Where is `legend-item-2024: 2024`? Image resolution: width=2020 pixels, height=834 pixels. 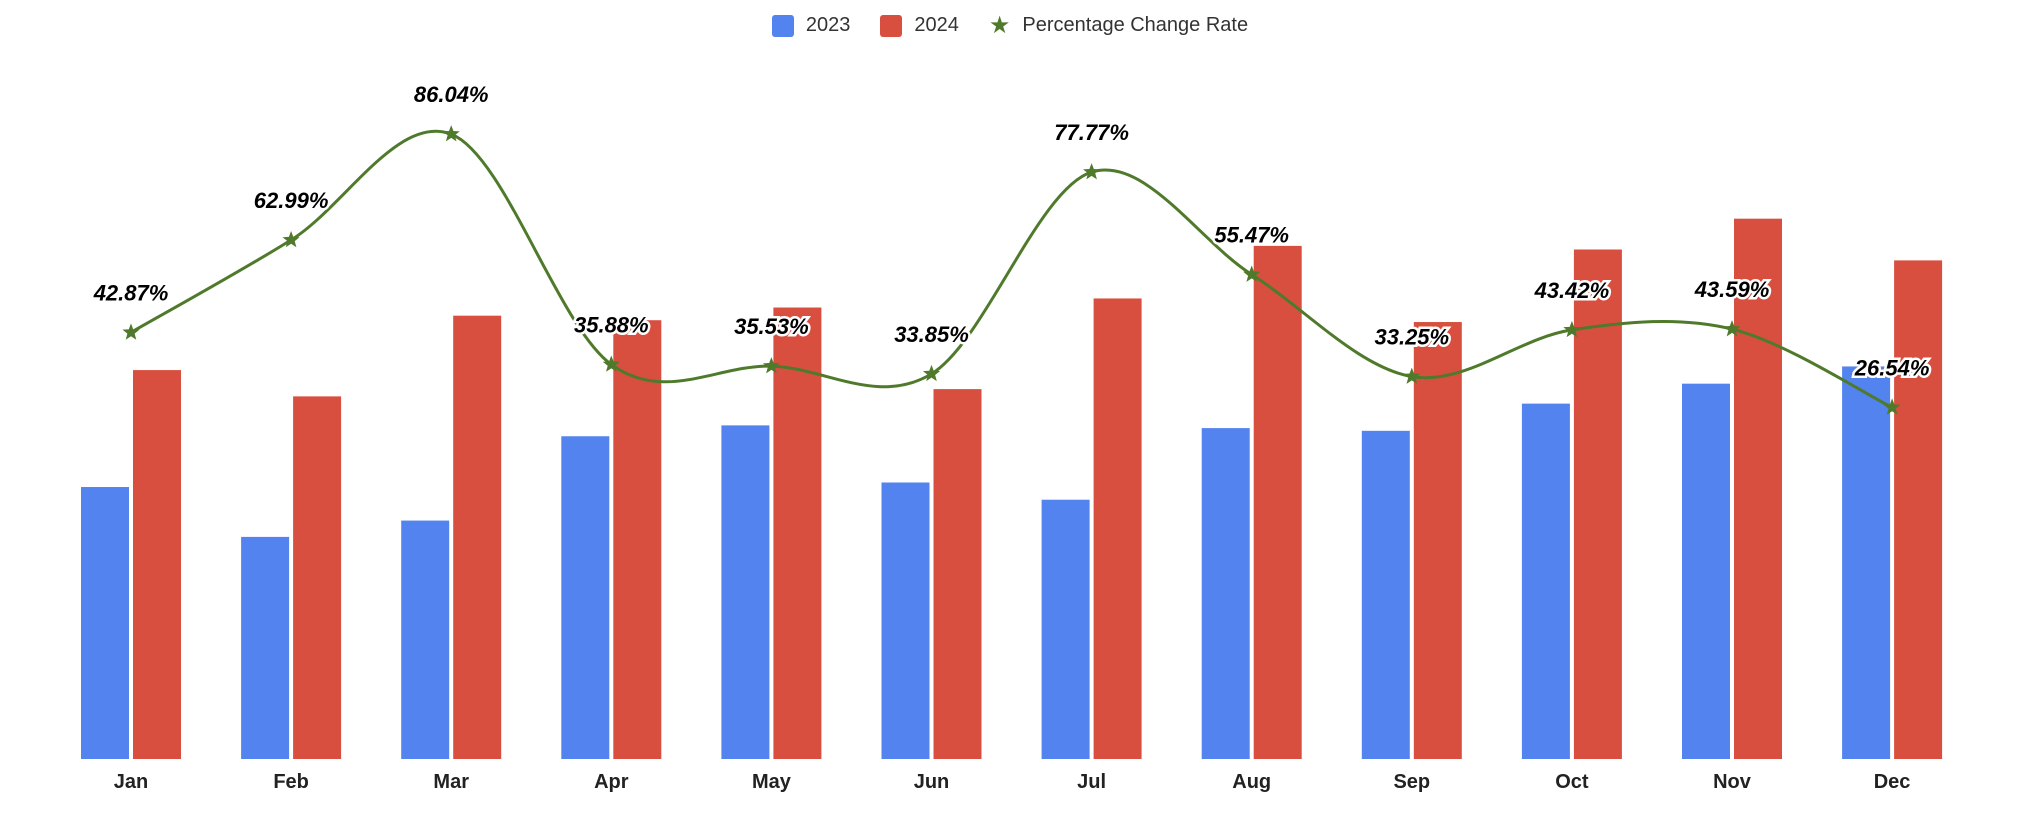
legend-item-2024: 2024 is located at coordinates (919, 25).